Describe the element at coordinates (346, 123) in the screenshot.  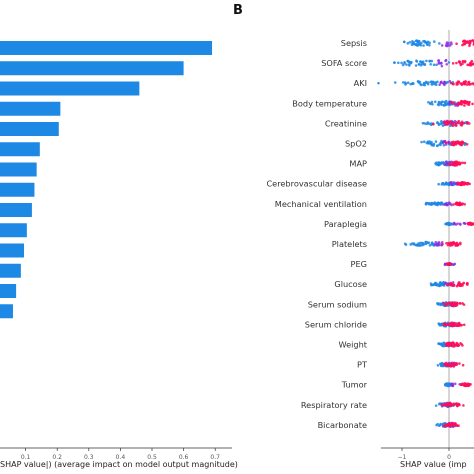
I see `feature-label: Creatinine` at that location.